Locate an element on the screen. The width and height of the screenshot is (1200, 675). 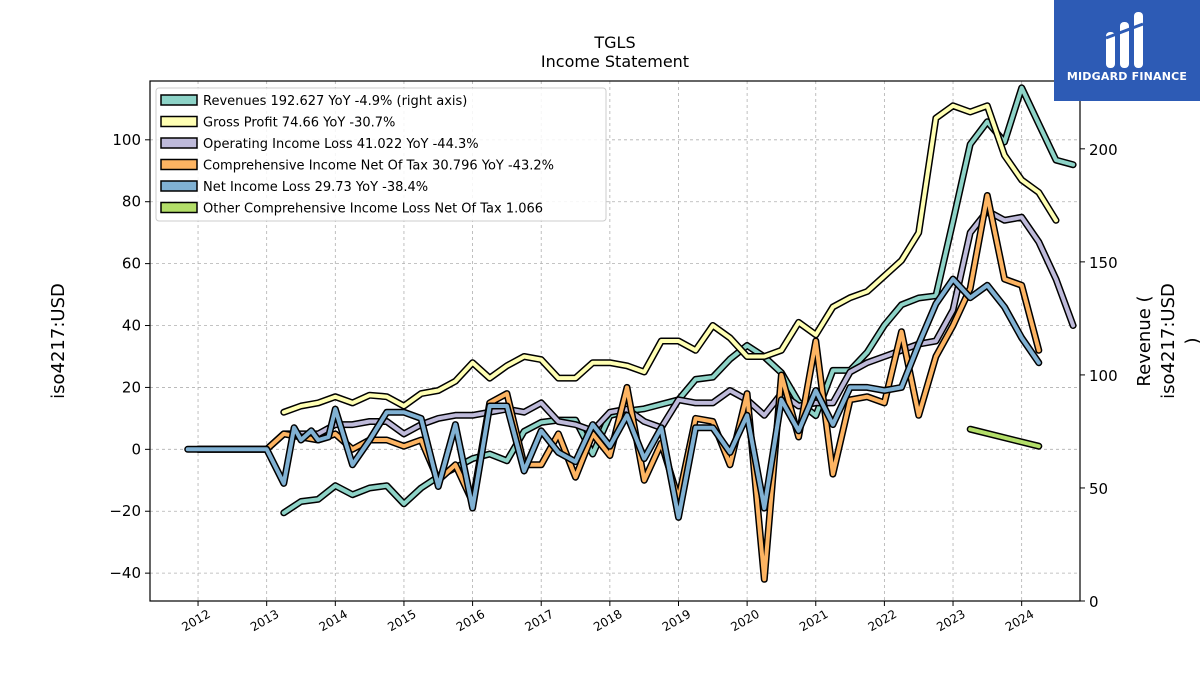
y2-tick-label: 200 is located at coordinates (1103, 150).